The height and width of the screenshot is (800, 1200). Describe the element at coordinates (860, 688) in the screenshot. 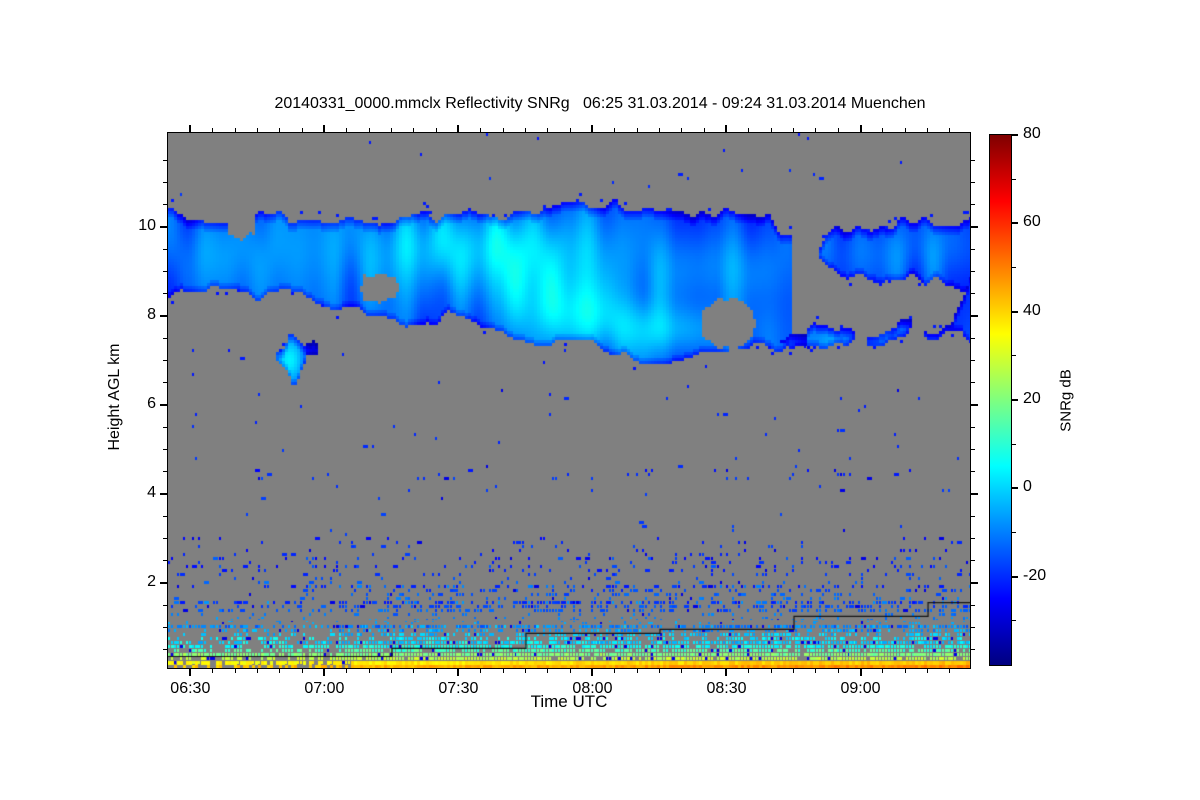

I see `x-tick-label: 09:00` at that location.